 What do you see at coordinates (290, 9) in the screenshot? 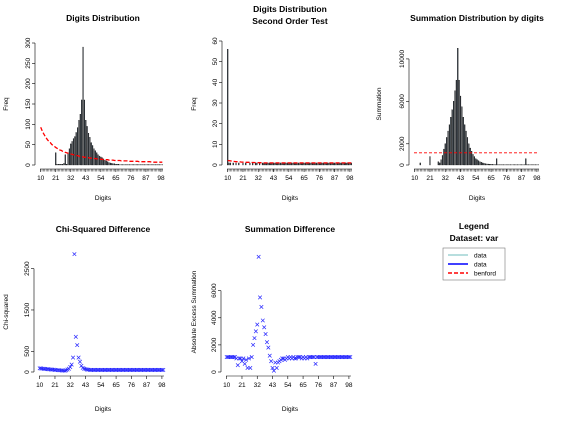
I see `chart-title: Digits Distribution` at bounding box center [290, 9].